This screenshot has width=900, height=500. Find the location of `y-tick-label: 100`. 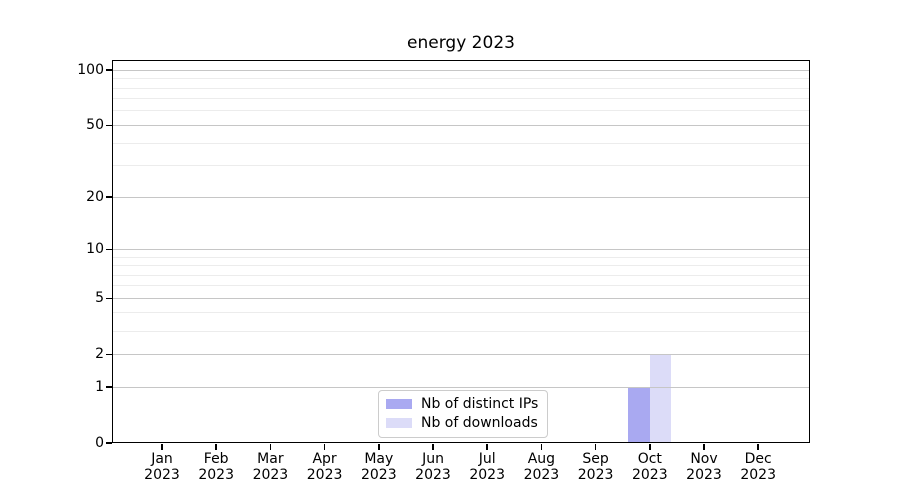

y-tick-label: 100 is located at coordinates (90, 69).